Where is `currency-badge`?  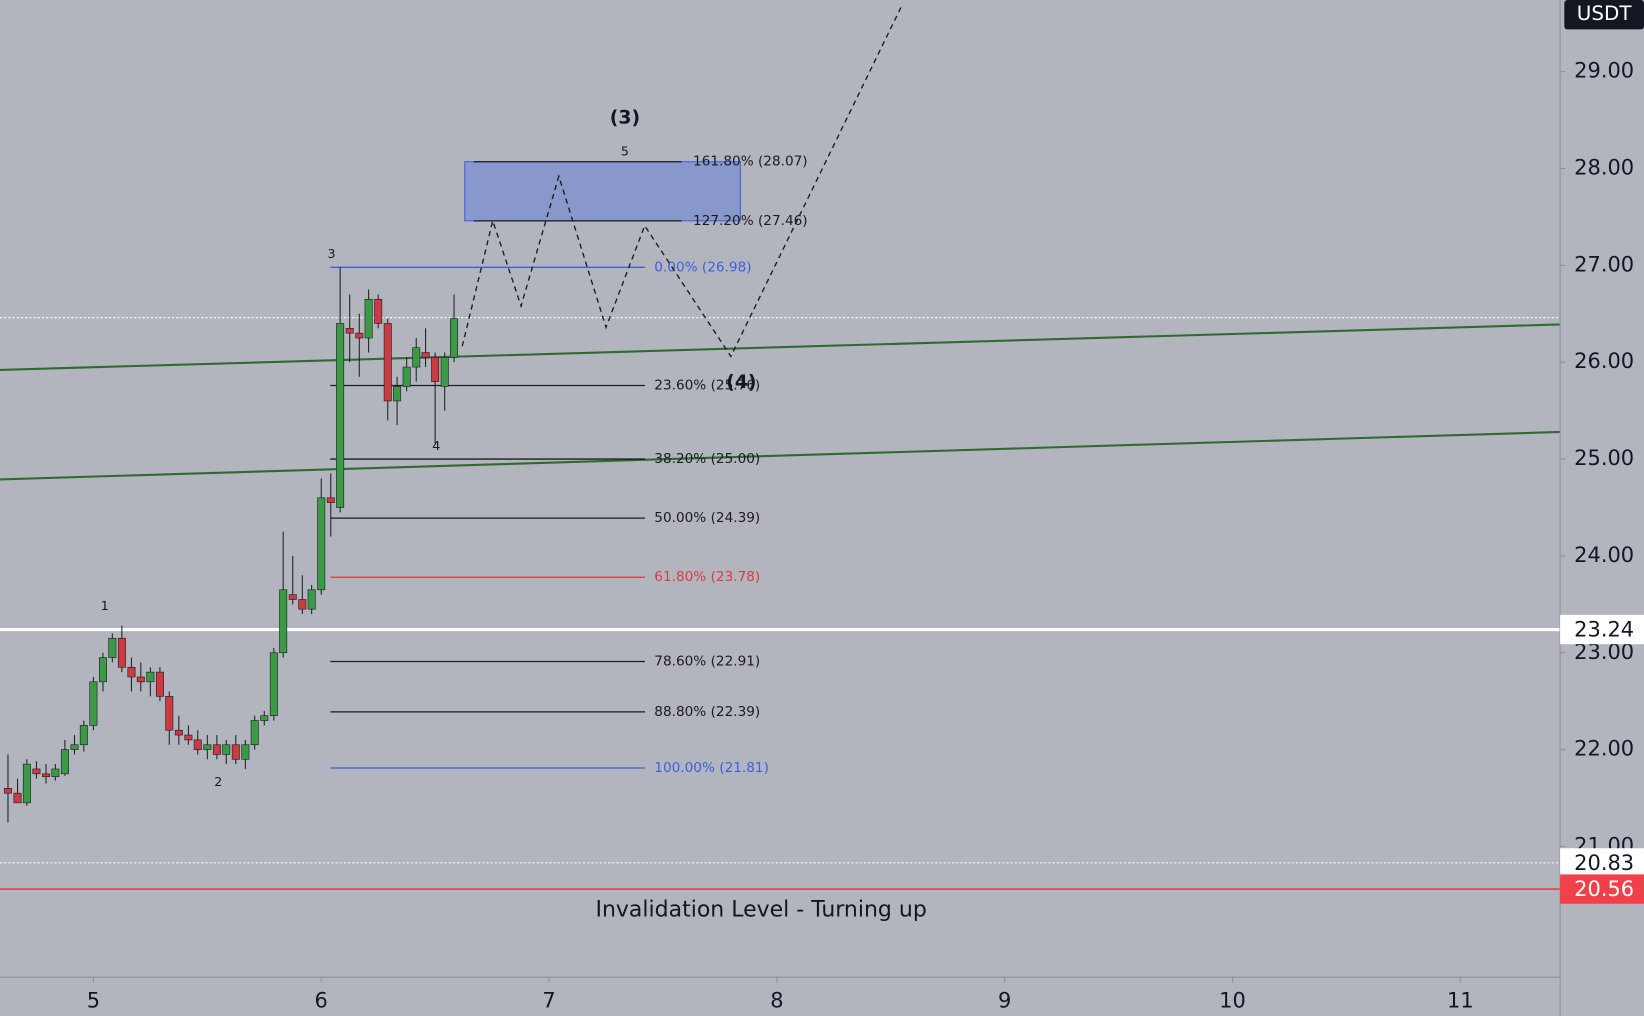 currency-badge is located at coordinates (1604, 15).